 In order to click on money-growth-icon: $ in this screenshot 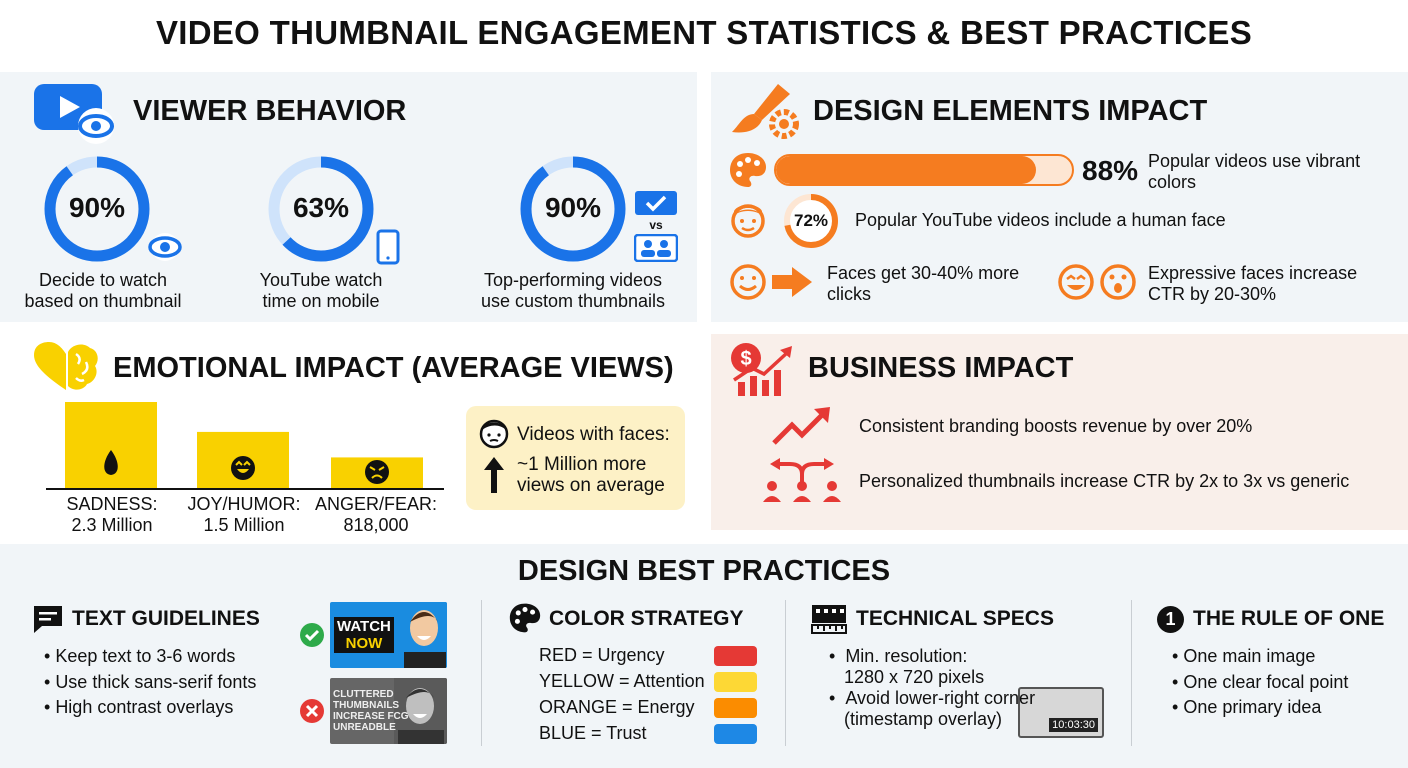, I will do `click(761, 369)`.